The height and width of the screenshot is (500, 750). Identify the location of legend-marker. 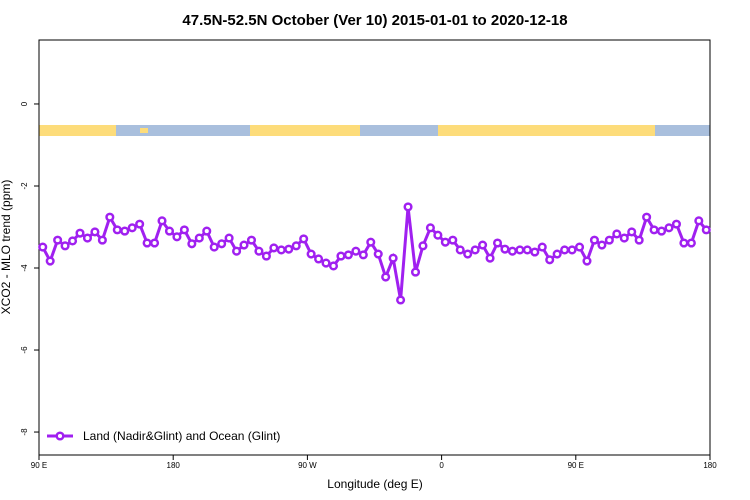
(60, 436).